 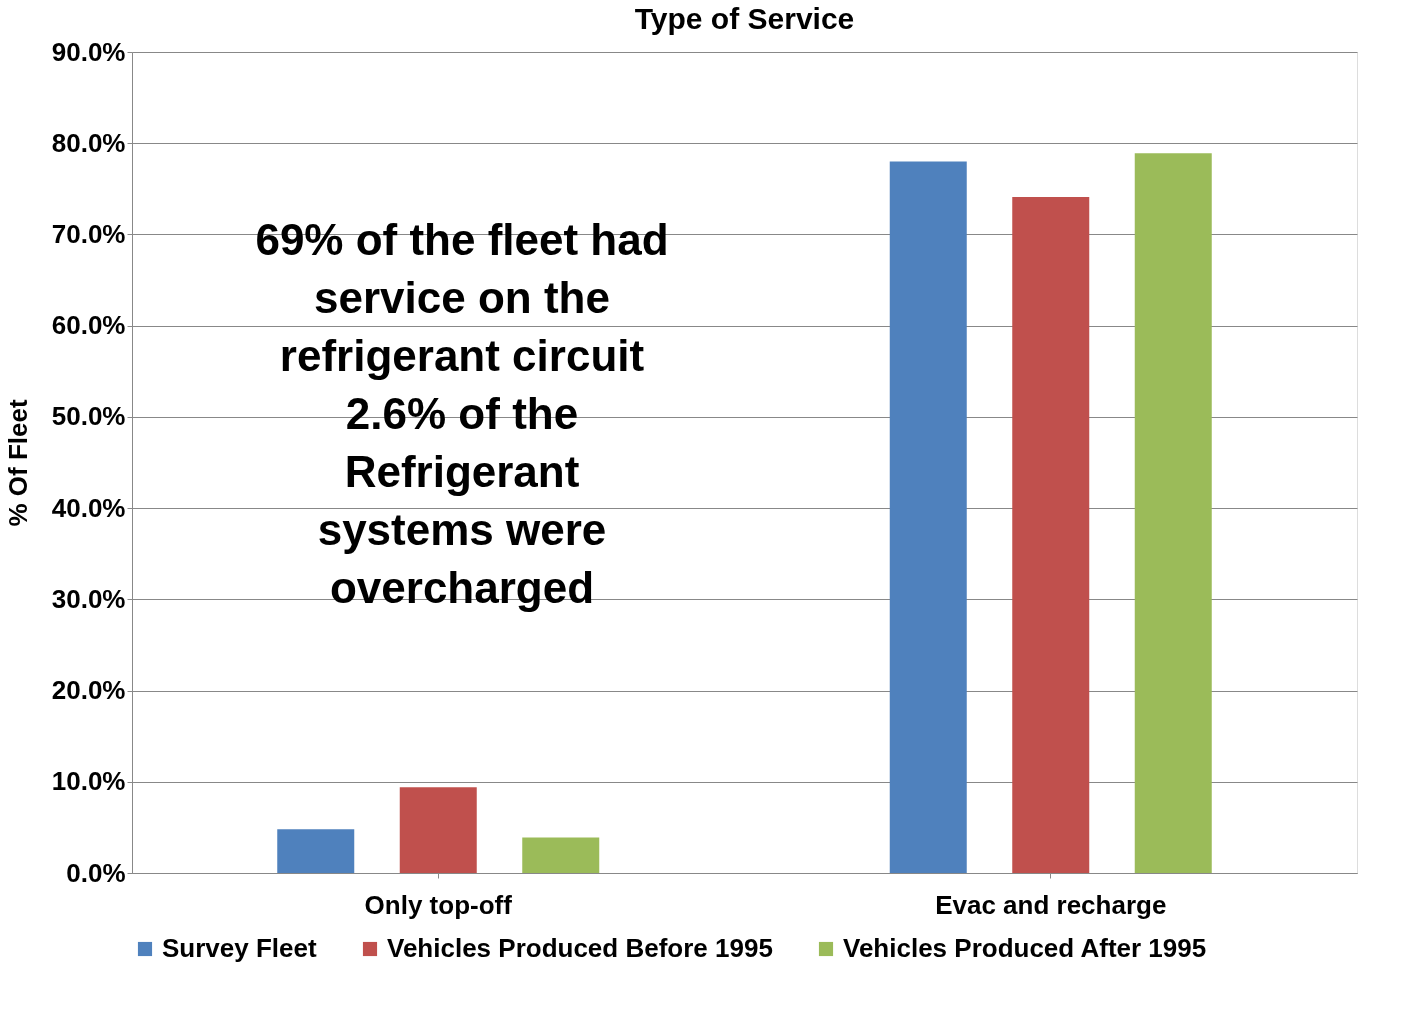 I want to click on y-tick-label: 60.0%, so click(x=88, y=325).